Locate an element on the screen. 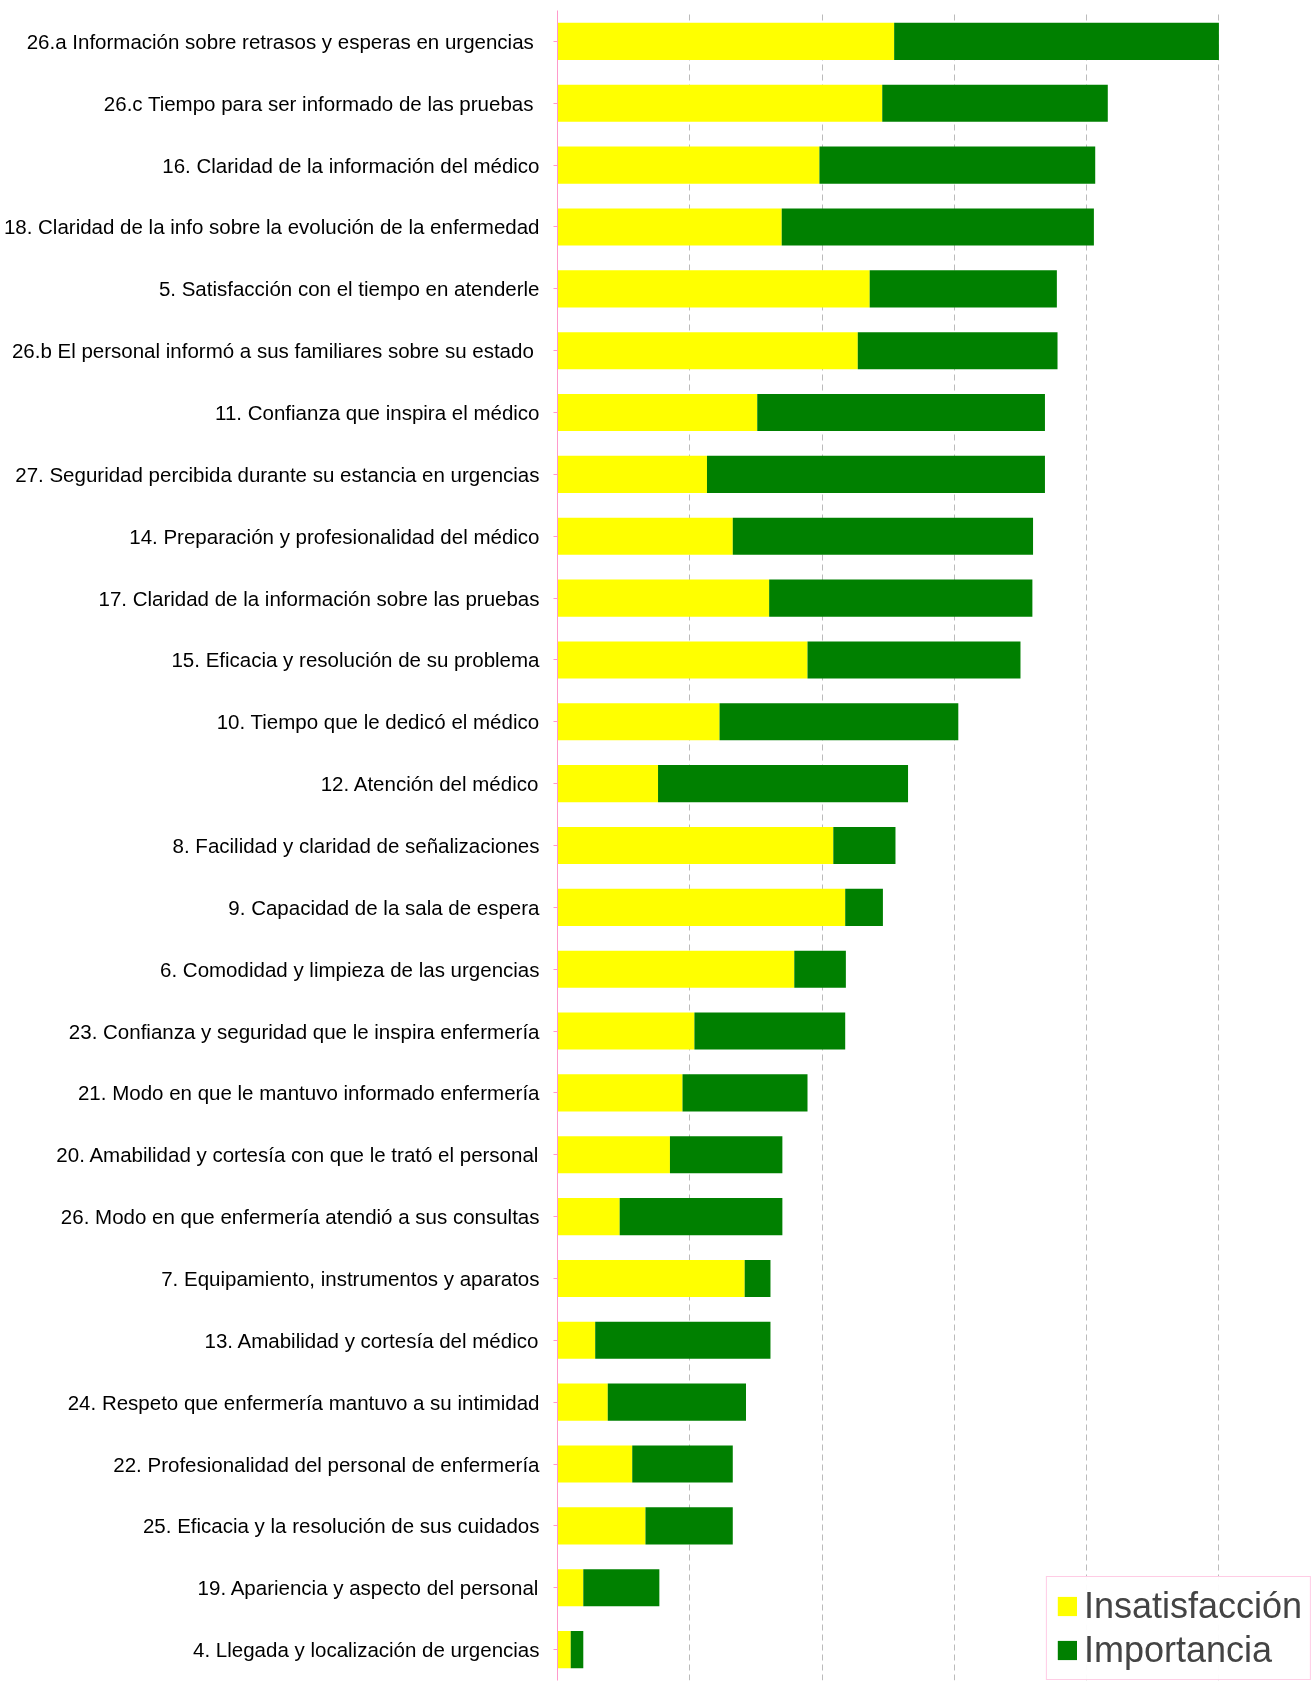 The height and width of the screenshot is (1690, 1311). y-tick-label: 12. Atención del médico is located at coordinates (429, 784).